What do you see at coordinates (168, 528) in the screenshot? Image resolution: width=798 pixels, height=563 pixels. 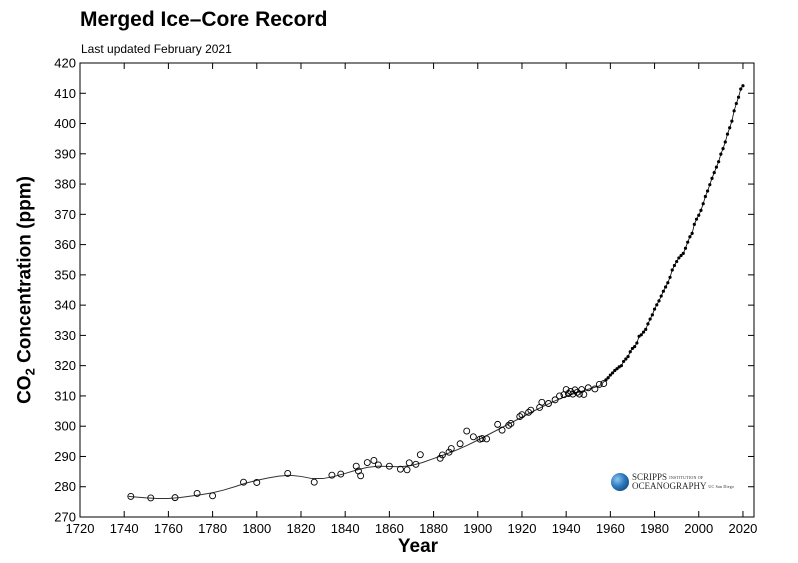 I see `x-tick-label: 1760` at bounding box center [168, 528].